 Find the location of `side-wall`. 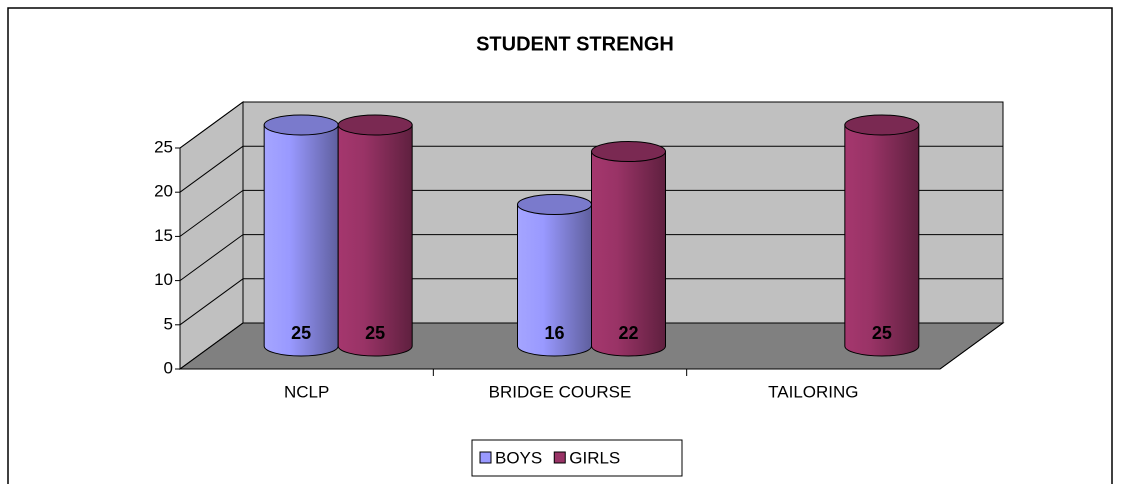

side-wall is located at coordinates (211, 235).